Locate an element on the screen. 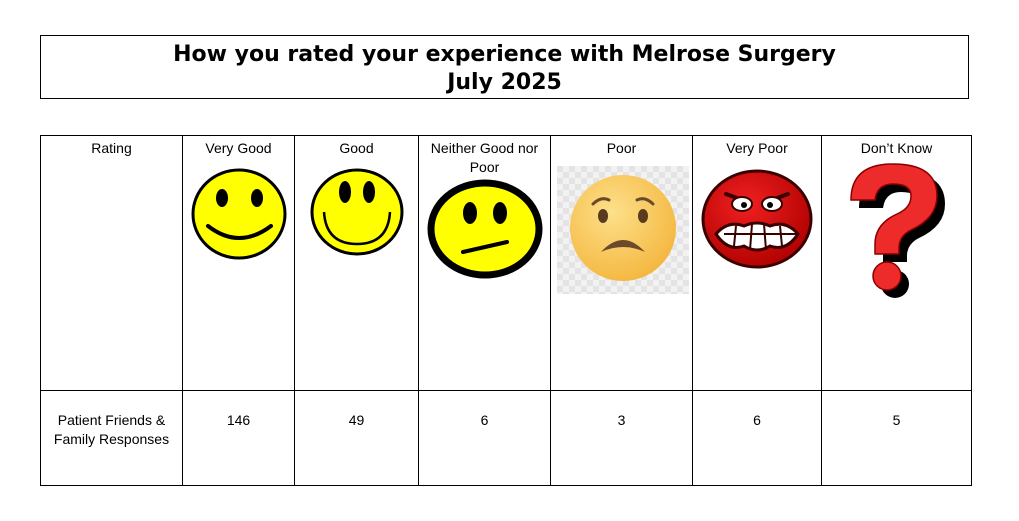  column-very-good: Very Good is located at coordinates (238, 263).